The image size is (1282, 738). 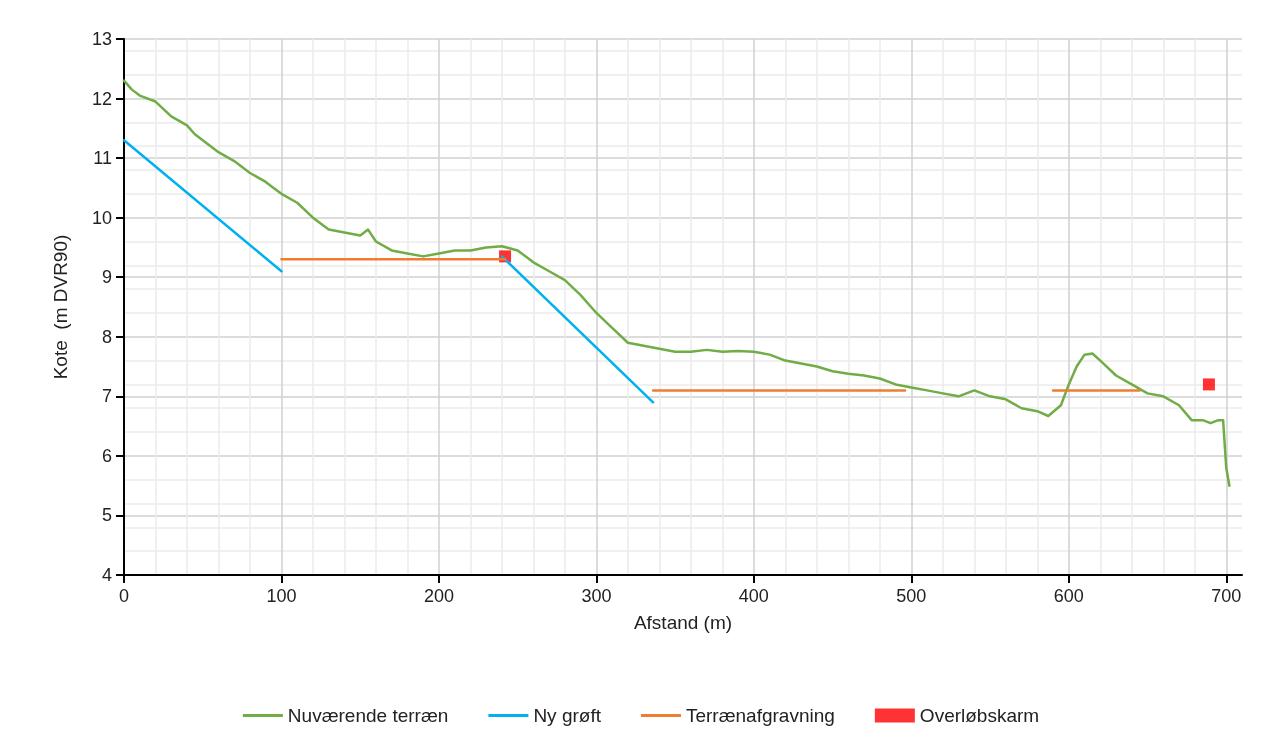 What do you see at coordinates (106, 396) in the screenshot?
I see `y-tick-label: 7` at bounding box center [106, 396].